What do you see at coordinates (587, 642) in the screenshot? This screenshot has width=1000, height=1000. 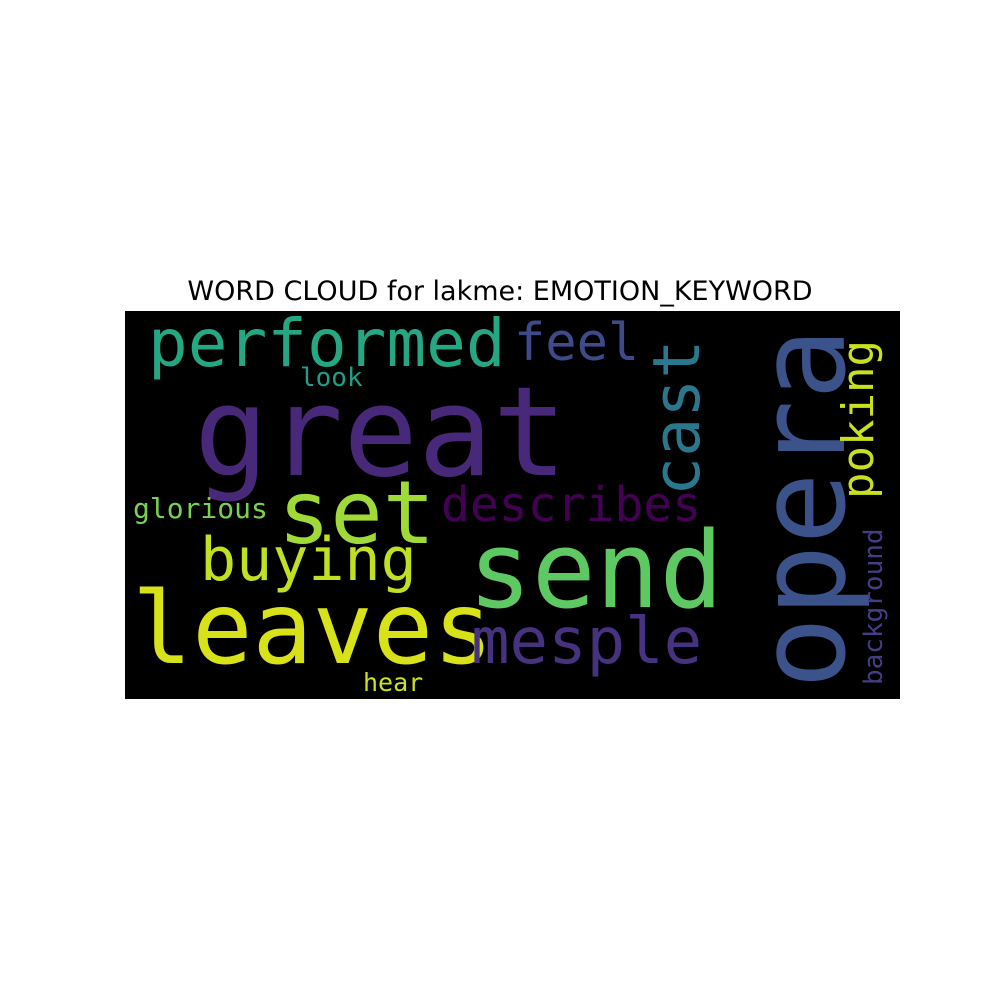 I see `word-mesple: mesple` at bounding box center [587, 642].